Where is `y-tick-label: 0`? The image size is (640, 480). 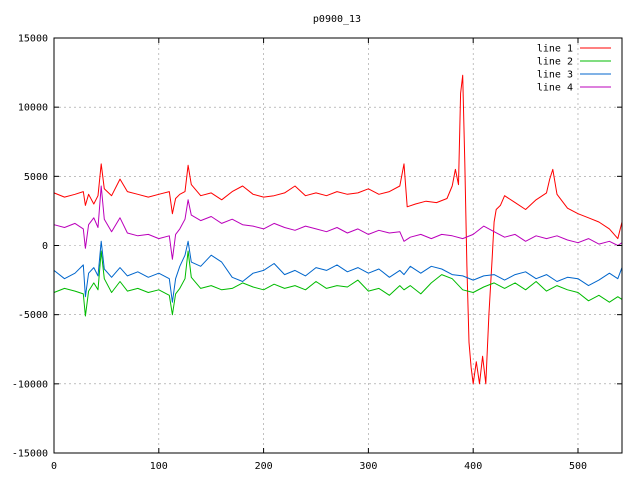
y-tick-label: 0 is located at coordinates (45, 246).